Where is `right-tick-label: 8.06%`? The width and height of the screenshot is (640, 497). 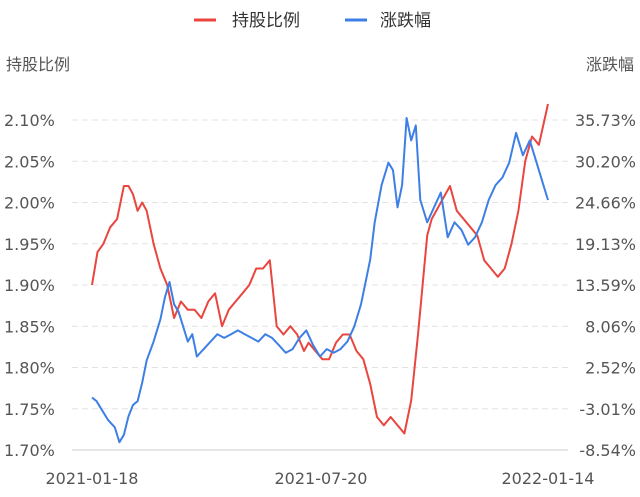
right-tick-label: 8.06% is located at coordinates (610, 326).